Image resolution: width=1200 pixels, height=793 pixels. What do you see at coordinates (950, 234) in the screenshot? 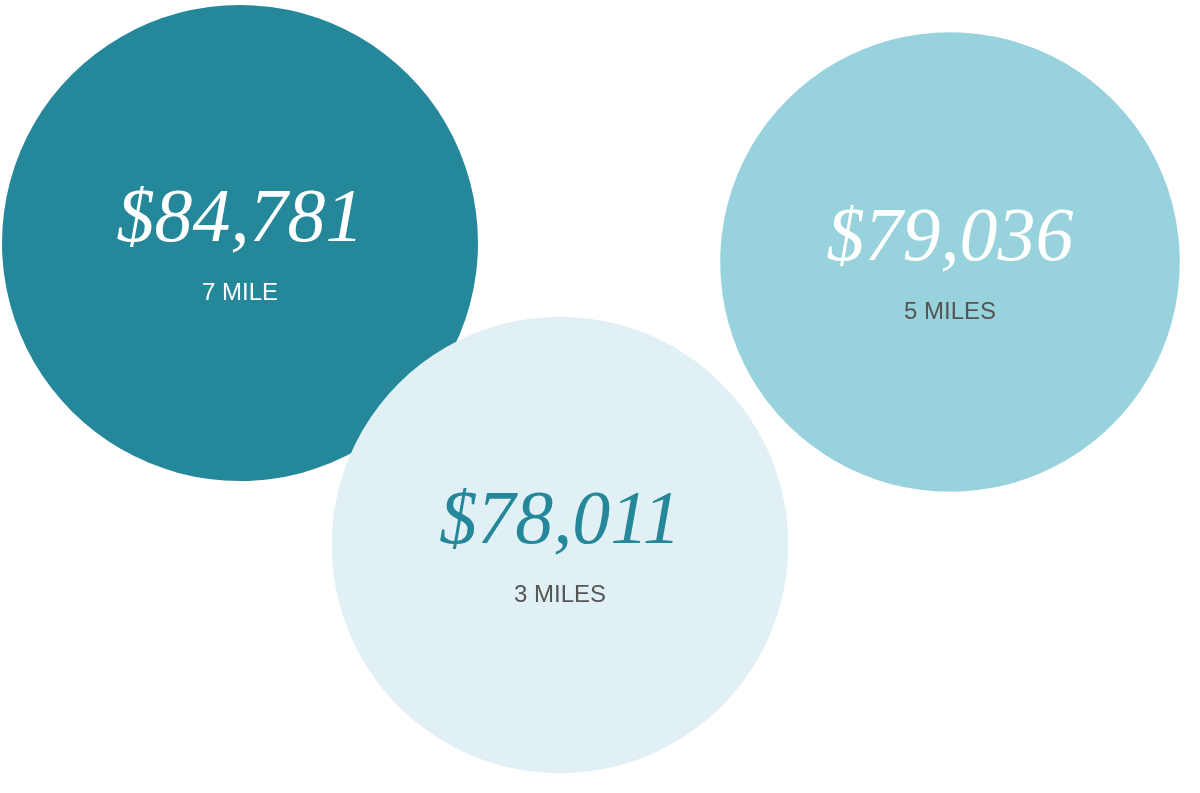
I see `data-label: $79,036` at bounding box center [950, 234].